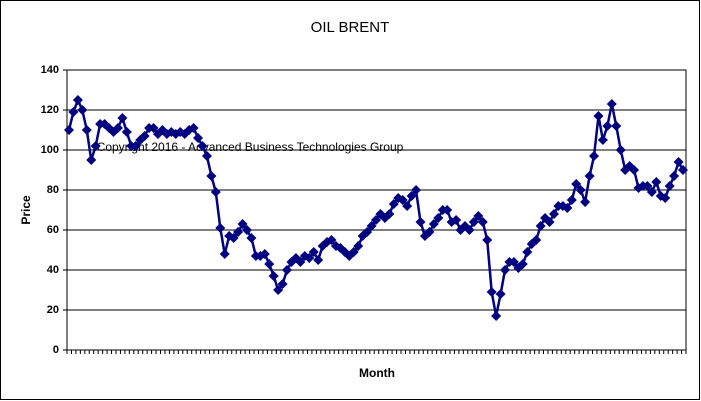 This screenshot has height=401, width=701. I want to click on y-tick-label: 140, so click(50, 70).